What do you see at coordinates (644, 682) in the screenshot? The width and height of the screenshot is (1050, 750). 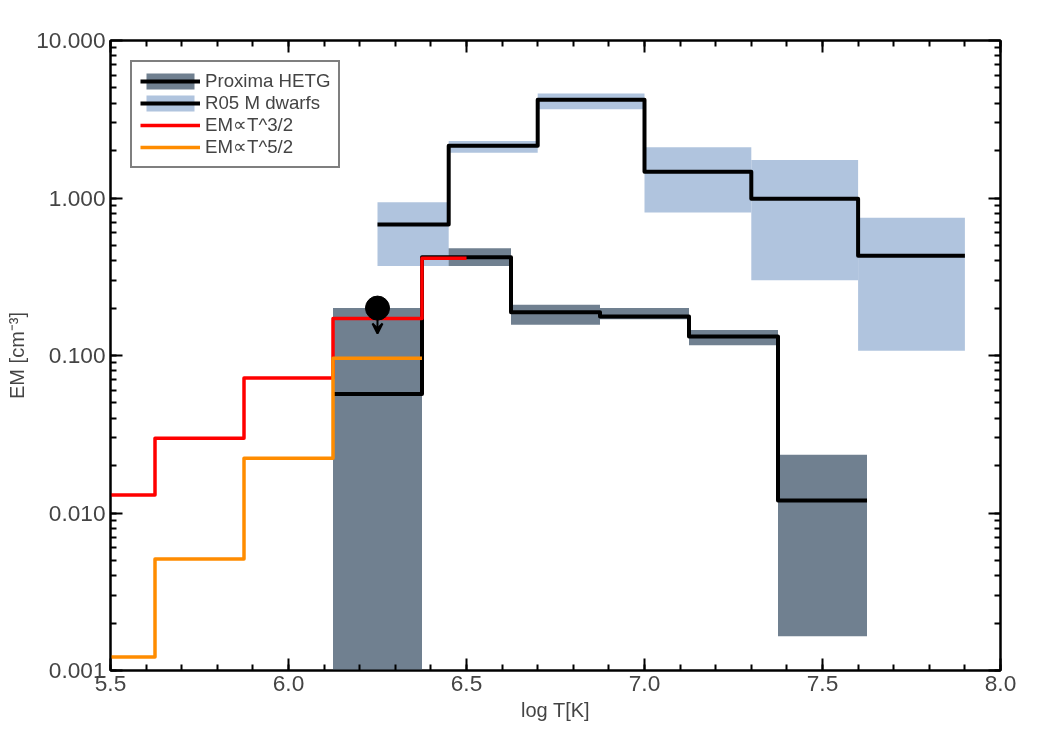 I see `x-tick-label: 7.0` at bounding box center [644, 682].